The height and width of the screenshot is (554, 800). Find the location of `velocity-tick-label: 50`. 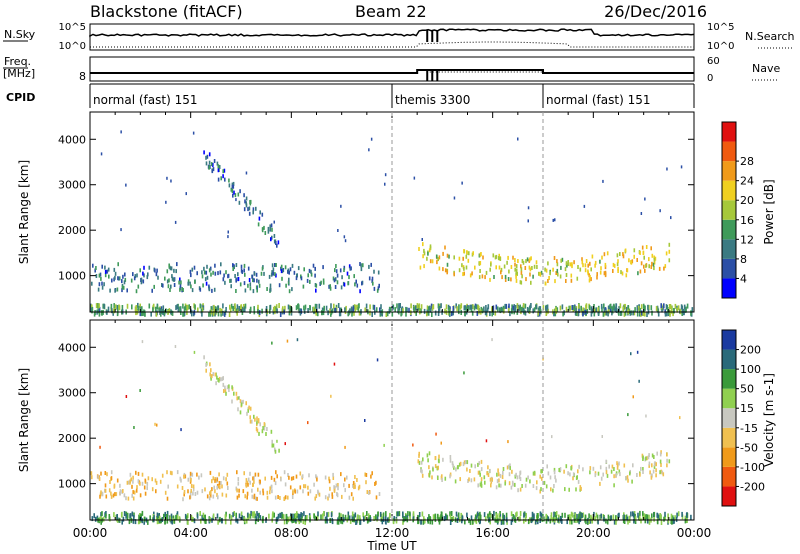

velocity-tick-label: 50 is located at coordinates (747, 389).